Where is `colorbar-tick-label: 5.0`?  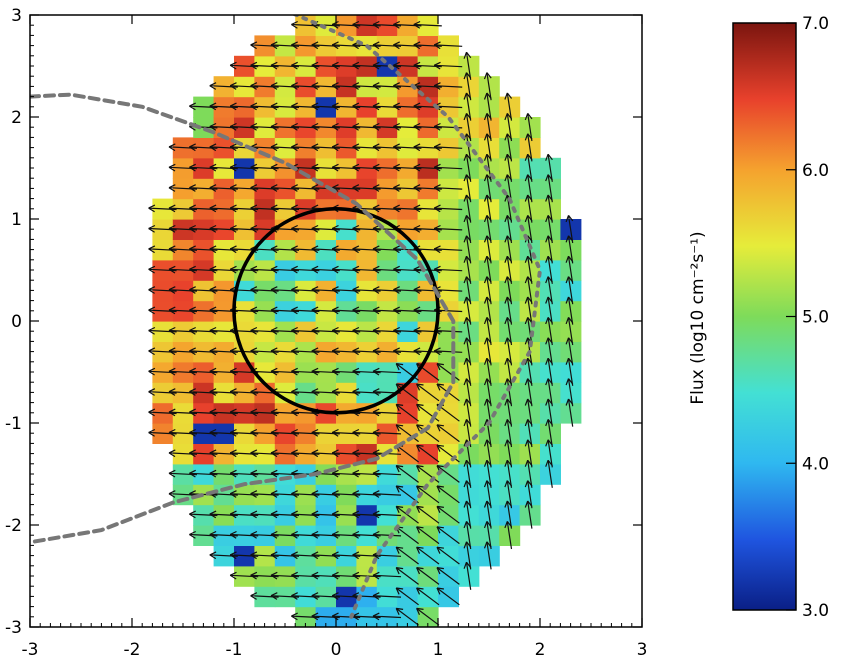
colorbar-tick-label: 5.0 is located at coordinates (815, 318).